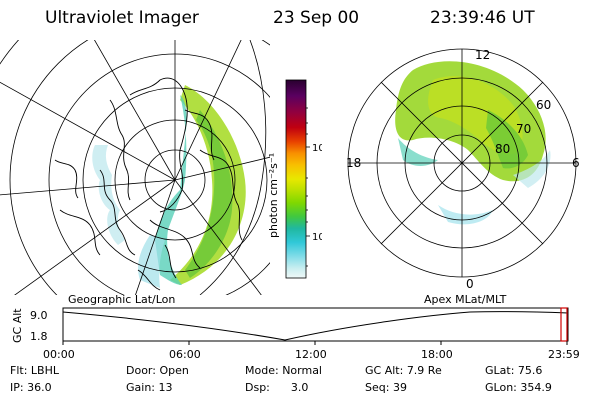  Describe the element at coordinates (317, 237) in the screenshot. I see `colorbar-tick-10: 10` at that location.